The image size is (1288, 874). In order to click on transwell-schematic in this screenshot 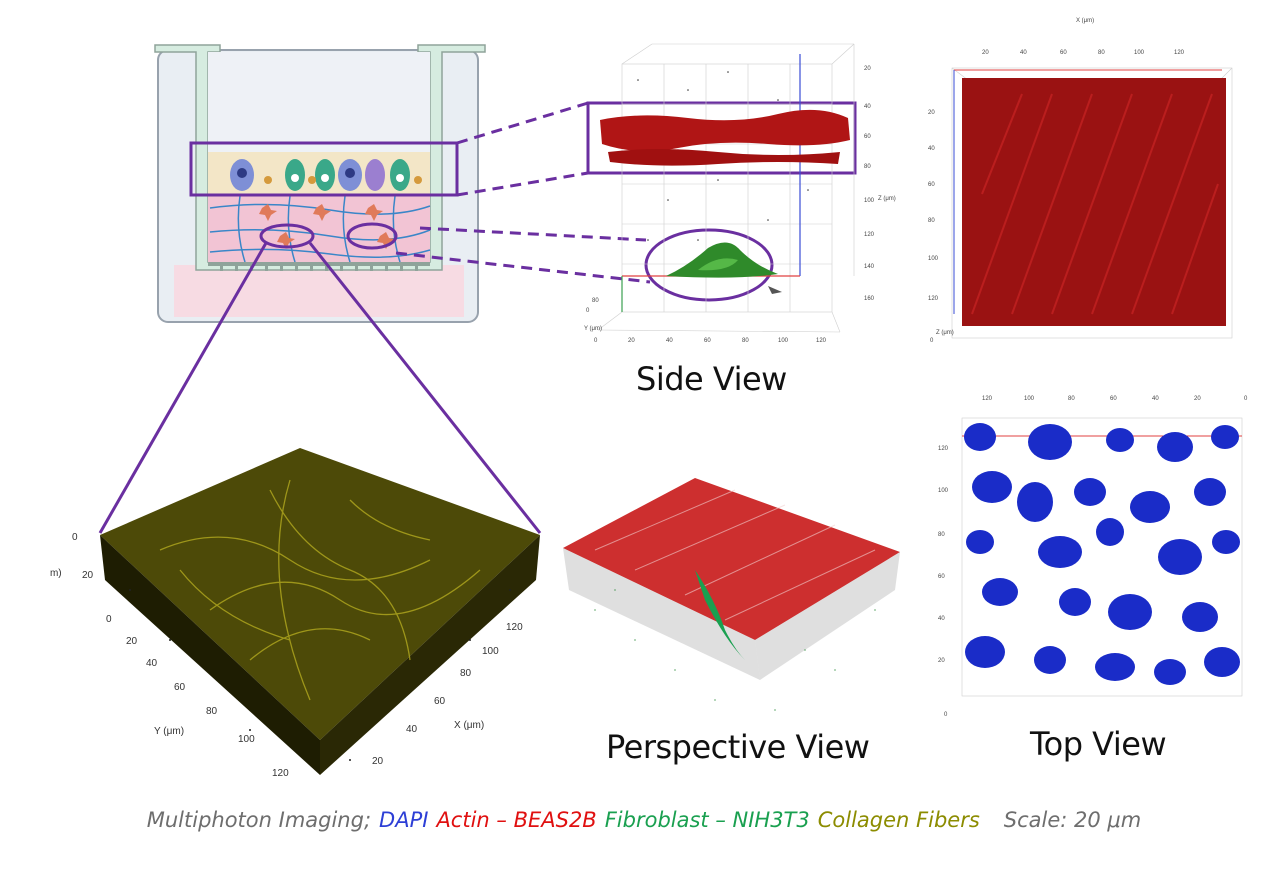, I will do `click(320, 183)`.